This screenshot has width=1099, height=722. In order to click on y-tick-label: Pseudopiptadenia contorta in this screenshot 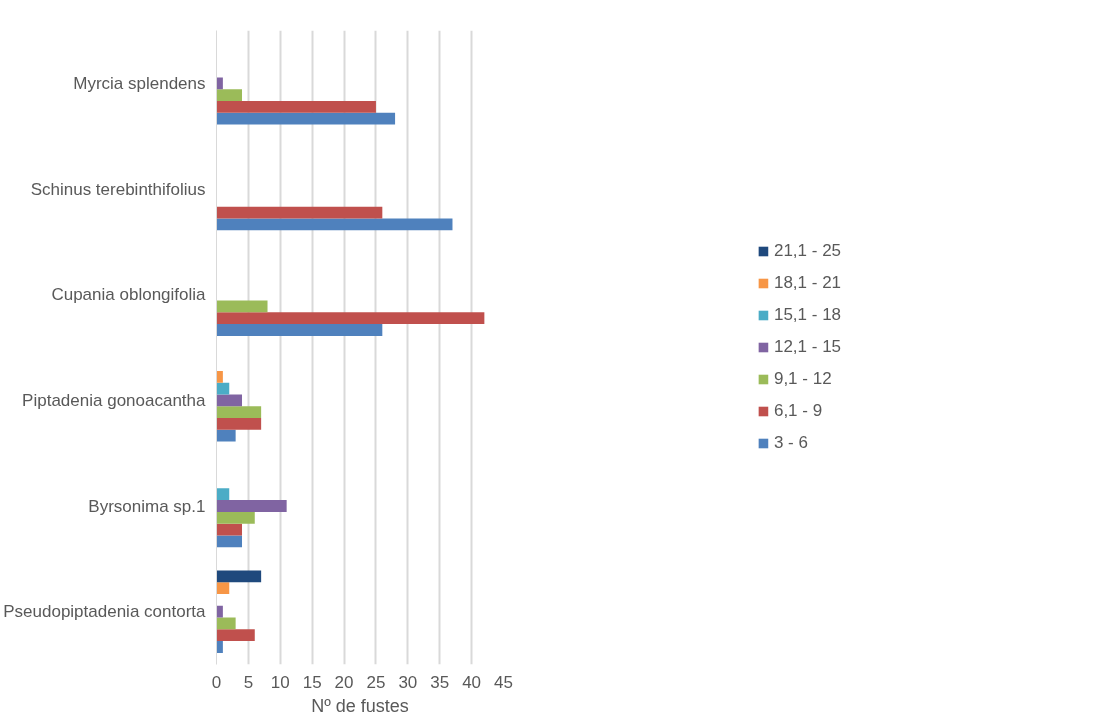, I will do `click(105, 612)`.